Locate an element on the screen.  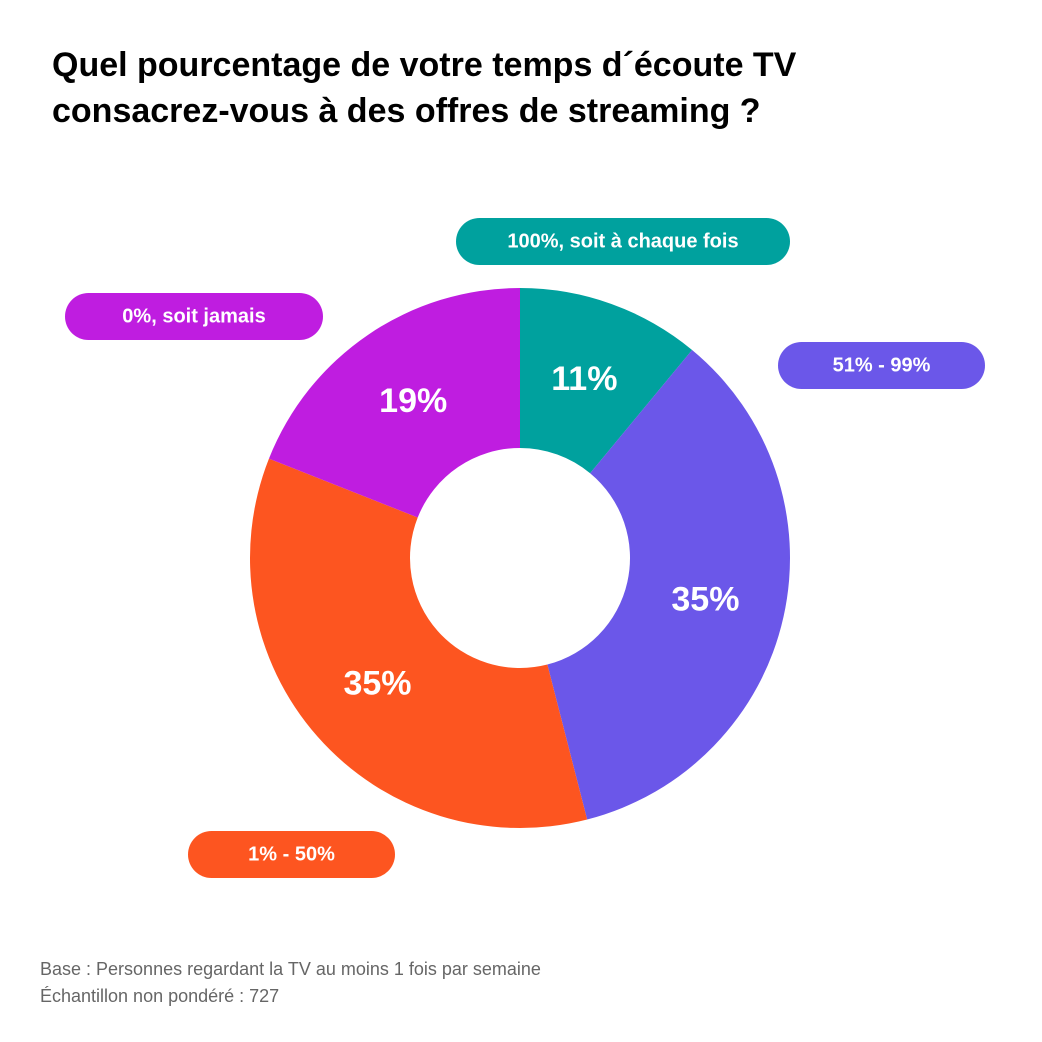
legend-label: 100%, soit à chaque fois is located at coordinates (622, 241).